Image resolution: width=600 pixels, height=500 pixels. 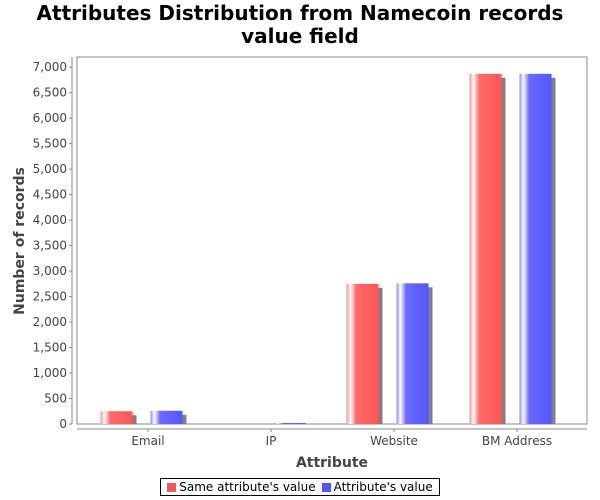 I want to click on y-tick-label: 3,500, so click(x=50, y=246).